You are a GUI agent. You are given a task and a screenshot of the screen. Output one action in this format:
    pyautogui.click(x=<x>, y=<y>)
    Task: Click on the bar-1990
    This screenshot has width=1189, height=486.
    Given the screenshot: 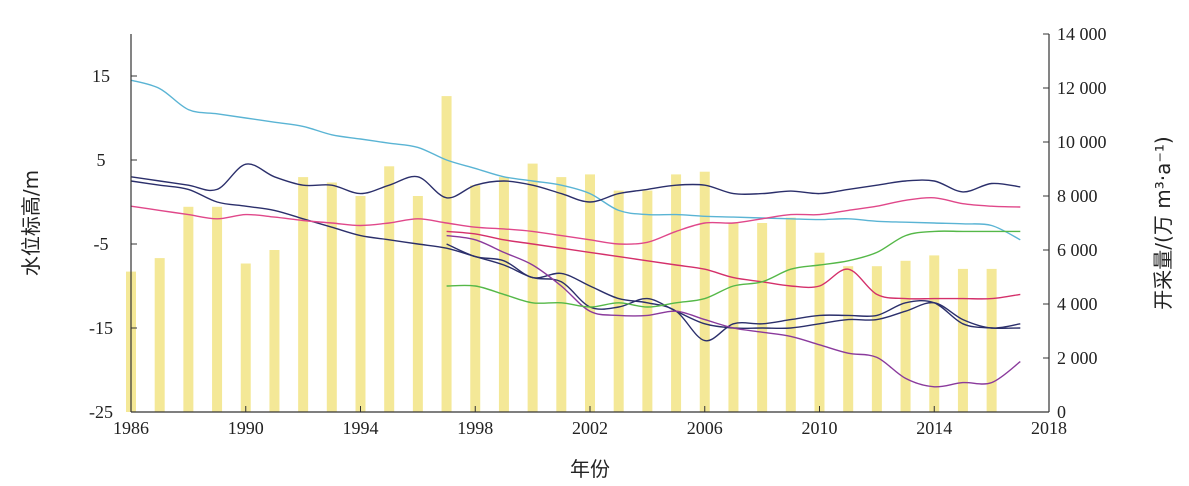 What is the action you would take?
    pyautogui.click(x=245, y=337)
    